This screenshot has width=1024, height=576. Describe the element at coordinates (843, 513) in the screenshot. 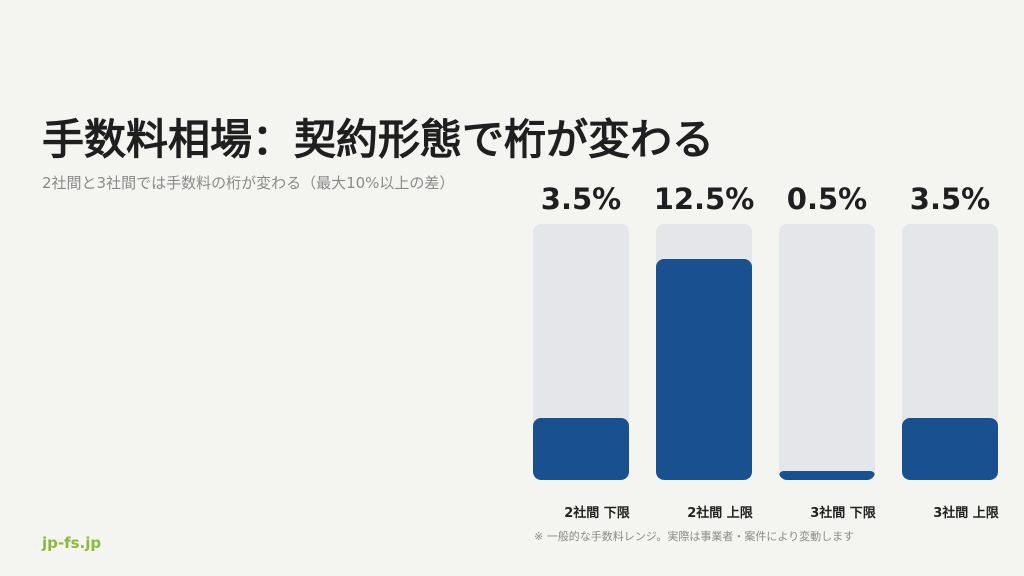

I see `bar-category-label: 3社間 下限` at that location.